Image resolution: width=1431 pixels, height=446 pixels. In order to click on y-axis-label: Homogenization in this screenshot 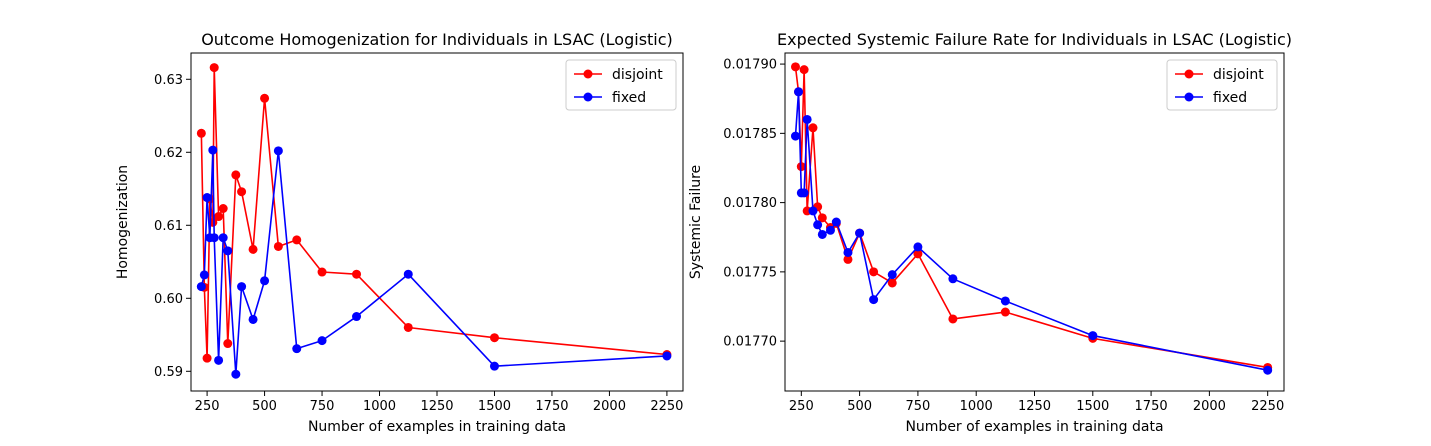, I will do `click(123, 222)`.